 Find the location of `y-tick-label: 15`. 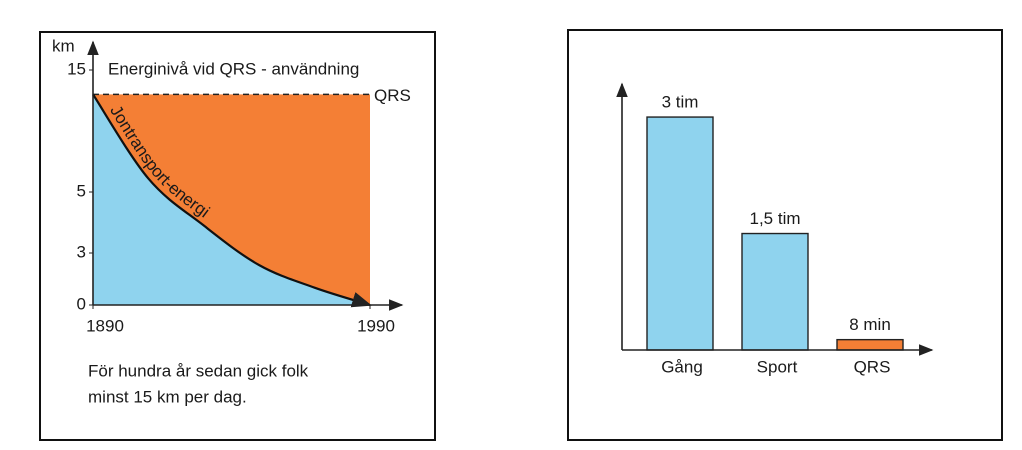

y-tick-label: 15 is located at coordinates (76, 68).